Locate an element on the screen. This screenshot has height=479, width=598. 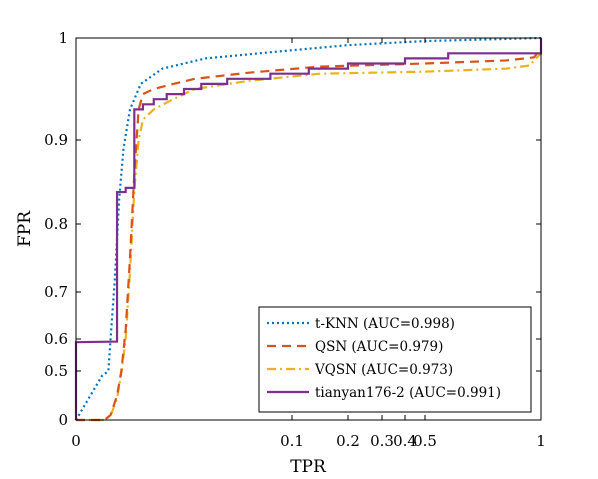
legend-label-2: QSN (AUC=0.979) is located at coordinates (379, 347).